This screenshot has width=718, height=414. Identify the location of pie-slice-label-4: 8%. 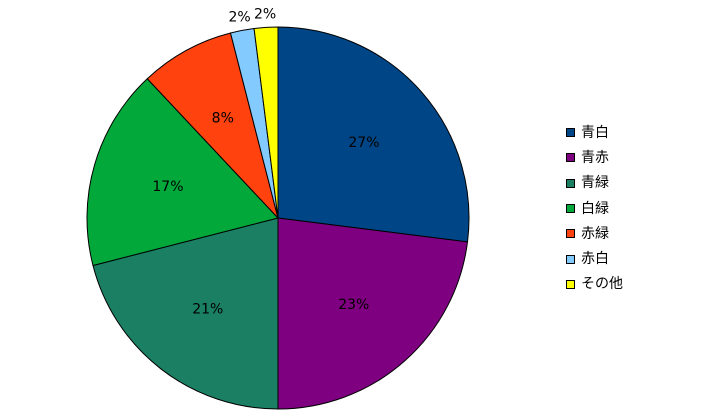
(223, 119).